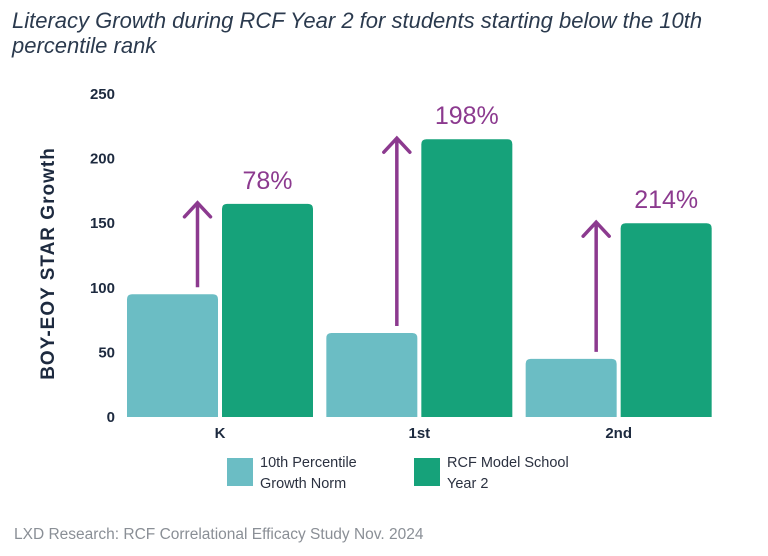 This screenshot has height=556, width=768. What do you see at coordinates (303, 484) in the screenshot?
I see `legend-label: Growth Norm` at bounding box center [303, 484].